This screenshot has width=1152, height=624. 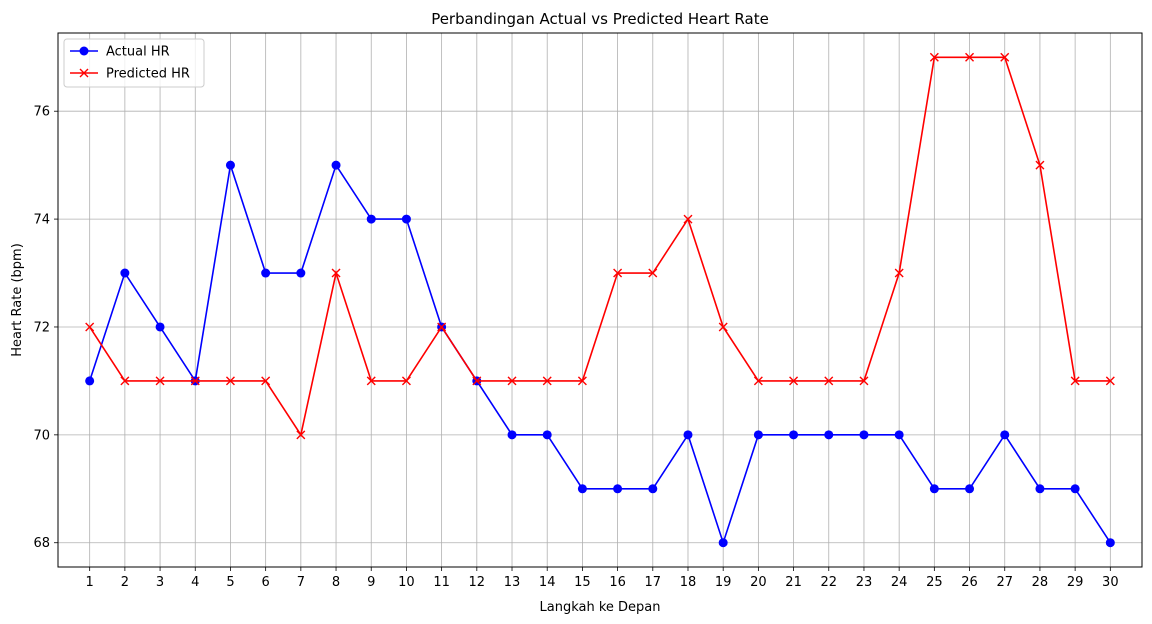 I want to click on x-tick-label: 30, so click(x=1110, y=582).